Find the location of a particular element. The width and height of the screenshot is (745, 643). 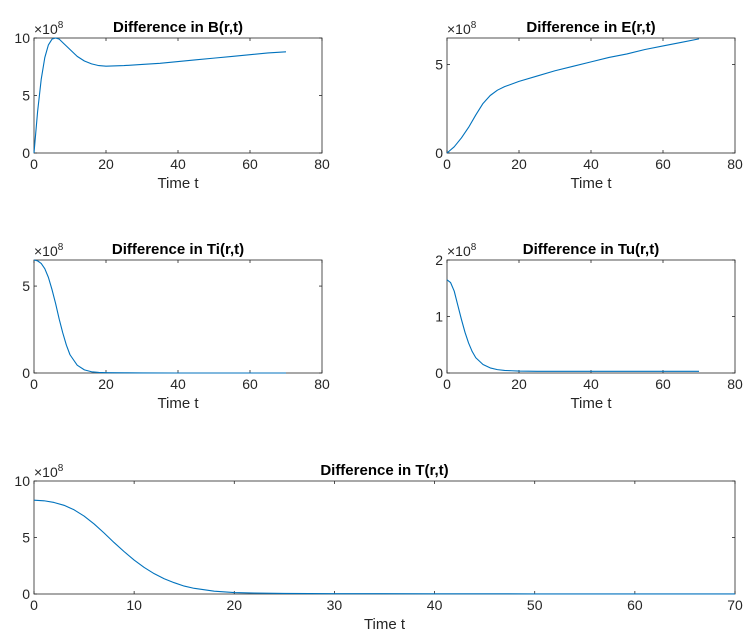

y-tick-label: 2 is located at coordinates (439, 260).